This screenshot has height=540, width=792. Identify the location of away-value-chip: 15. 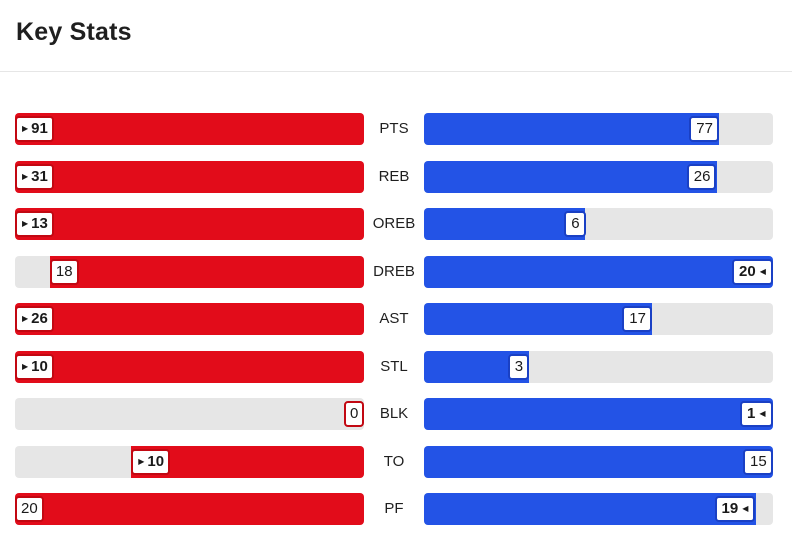
(758, 461).